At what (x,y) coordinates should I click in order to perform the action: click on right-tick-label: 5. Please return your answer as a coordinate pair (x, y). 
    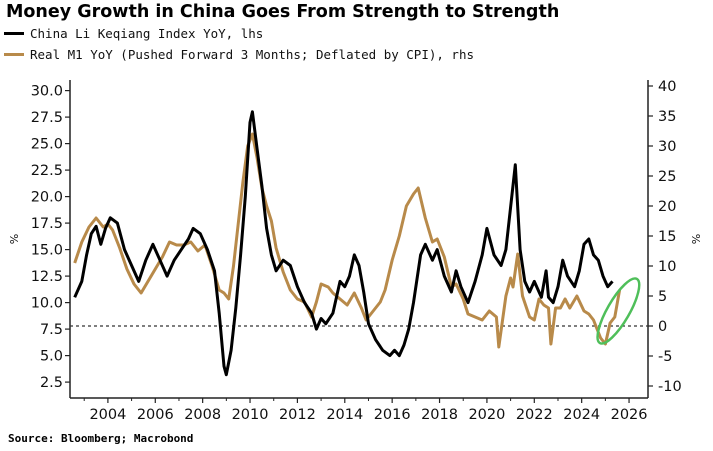
    Looking at the image, I should click on (662, 297).